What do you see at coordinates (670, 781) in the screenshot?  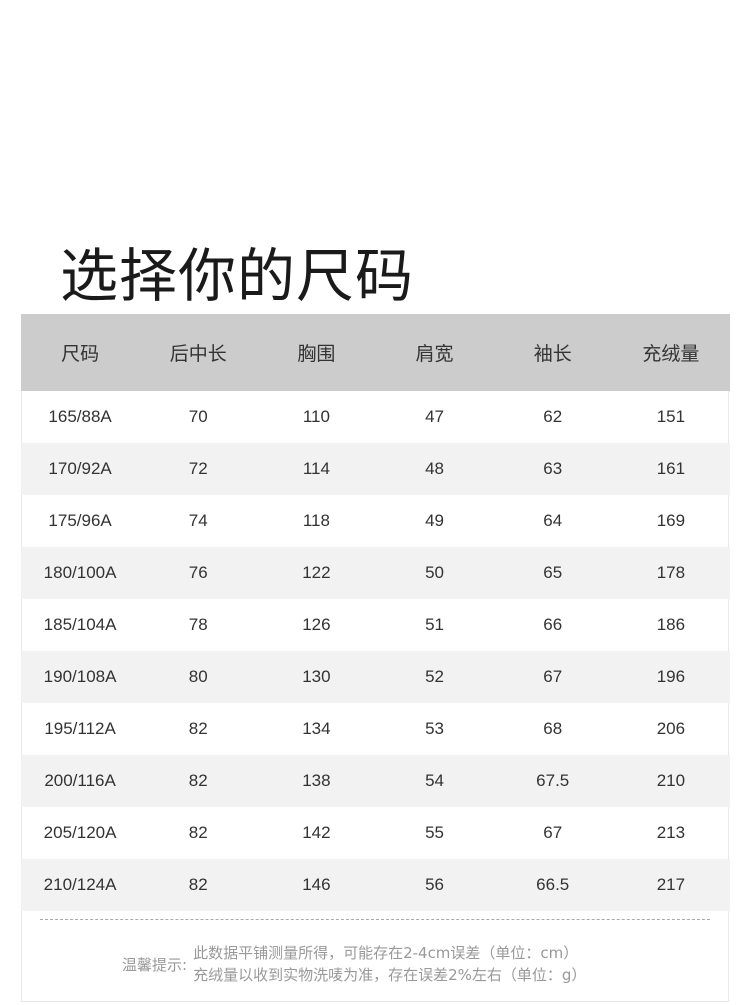 I see `table-cell: 210` at bounding box center [670, 781].